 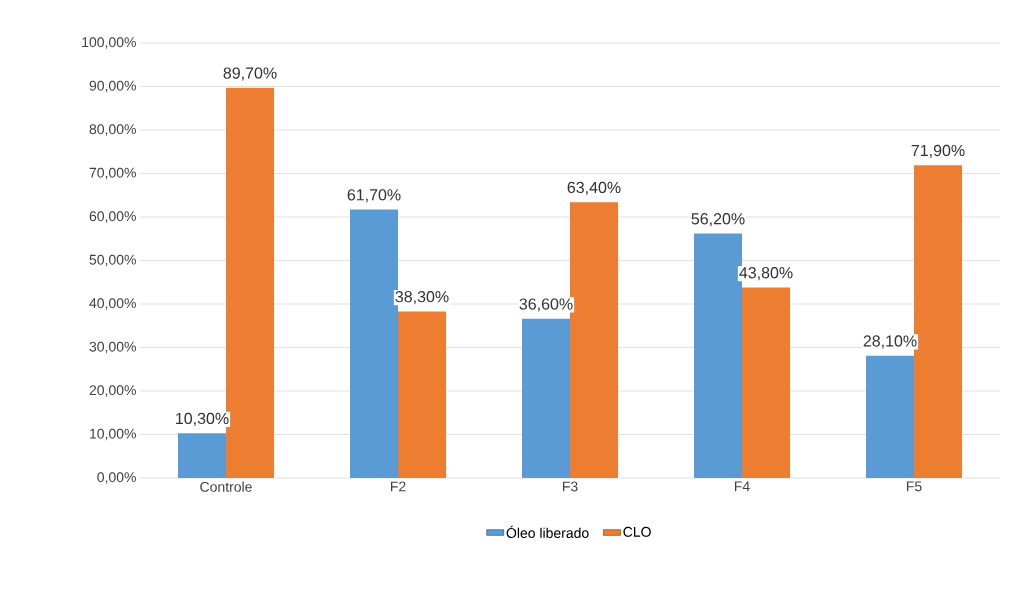 What do you see at coordinates (398, 486) in the screenshot?
I see `x-tick-label: F2` at bounding box center [398, 486].